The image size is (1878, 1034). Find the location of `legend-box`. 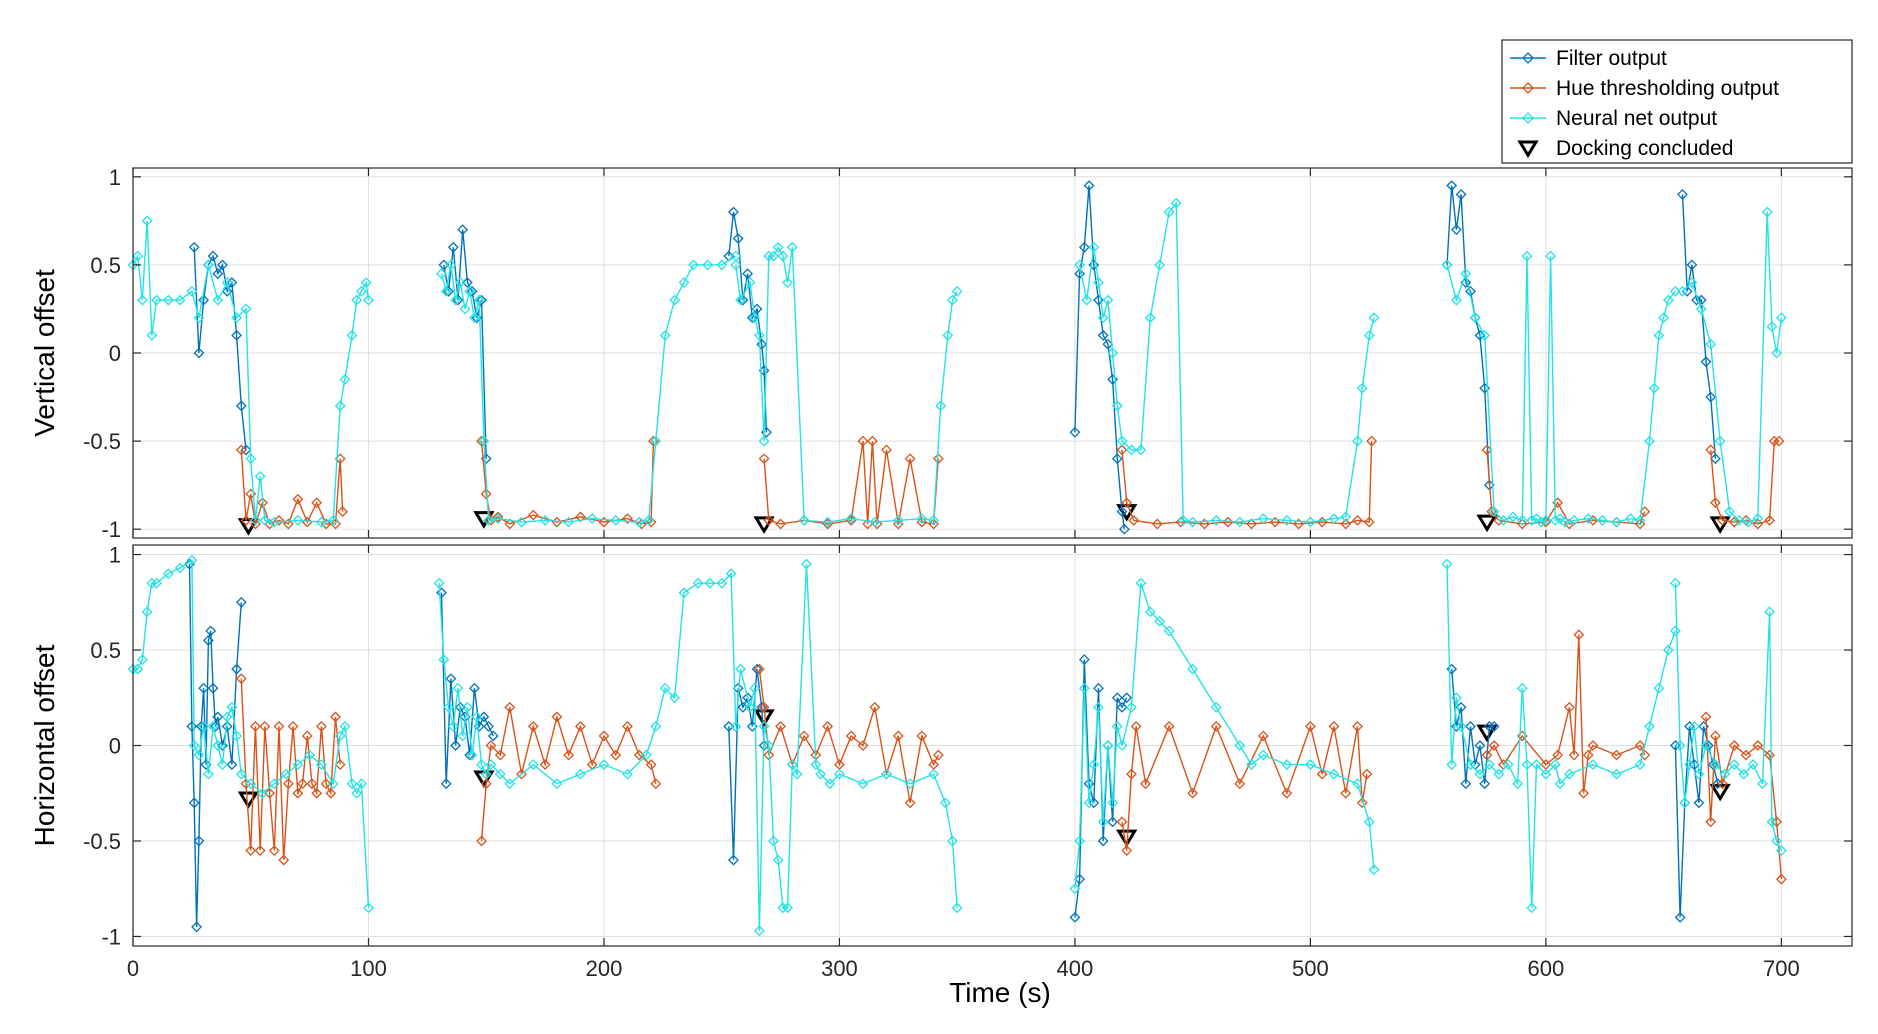

legend-box is located at coordinates (1677, 101).